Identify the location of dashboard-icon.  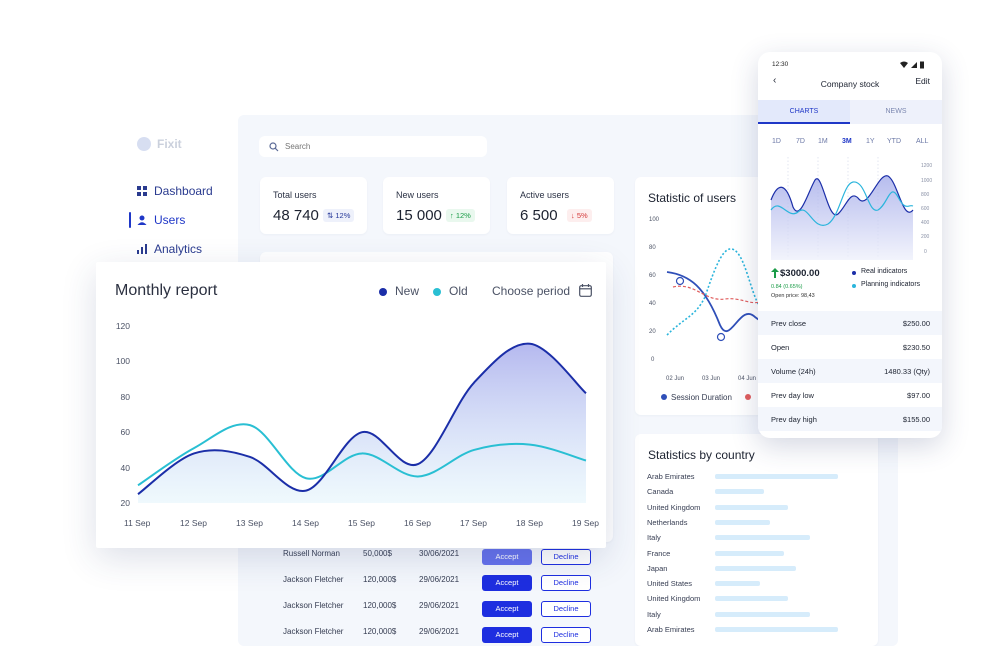
(142, 190).